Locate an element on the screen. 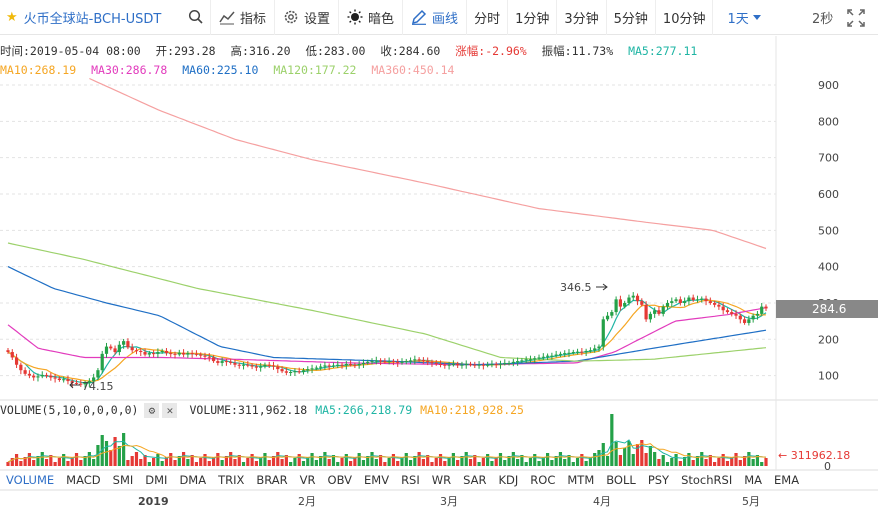  tab-smi: SMI is located at coordinates (123, 480).